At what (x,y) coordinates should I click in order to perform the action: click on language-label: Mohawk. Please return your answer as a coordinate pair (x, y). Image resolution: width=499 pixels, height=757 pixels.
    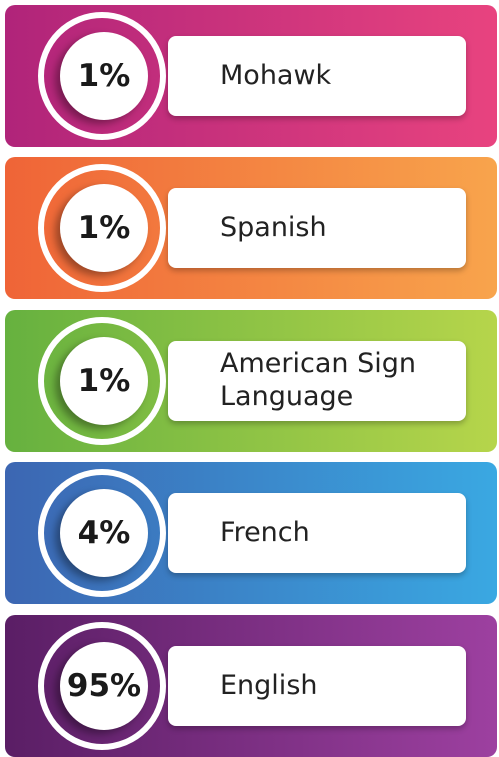
    Looking at the image, I should click on (276, 75).